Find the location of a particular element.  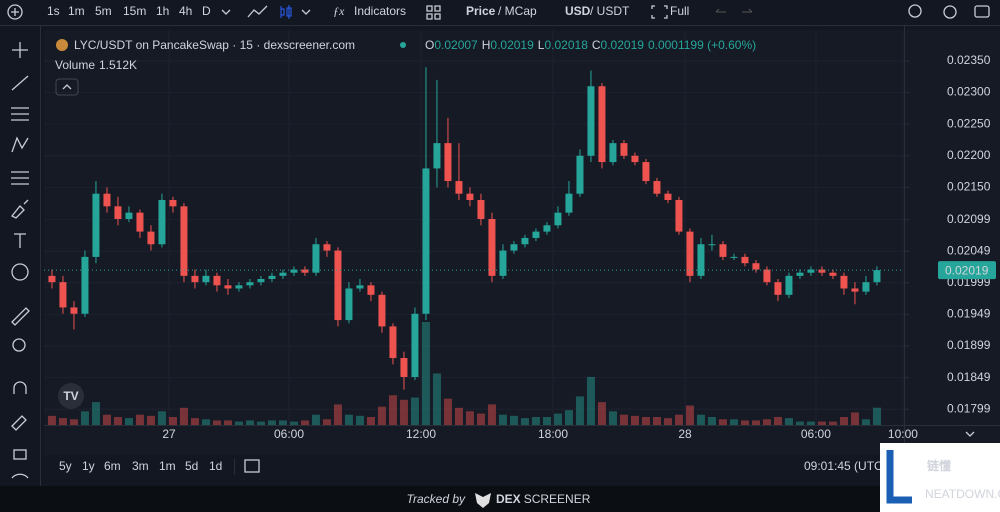

add-symbol-icon is located at coordinates (15, 12).